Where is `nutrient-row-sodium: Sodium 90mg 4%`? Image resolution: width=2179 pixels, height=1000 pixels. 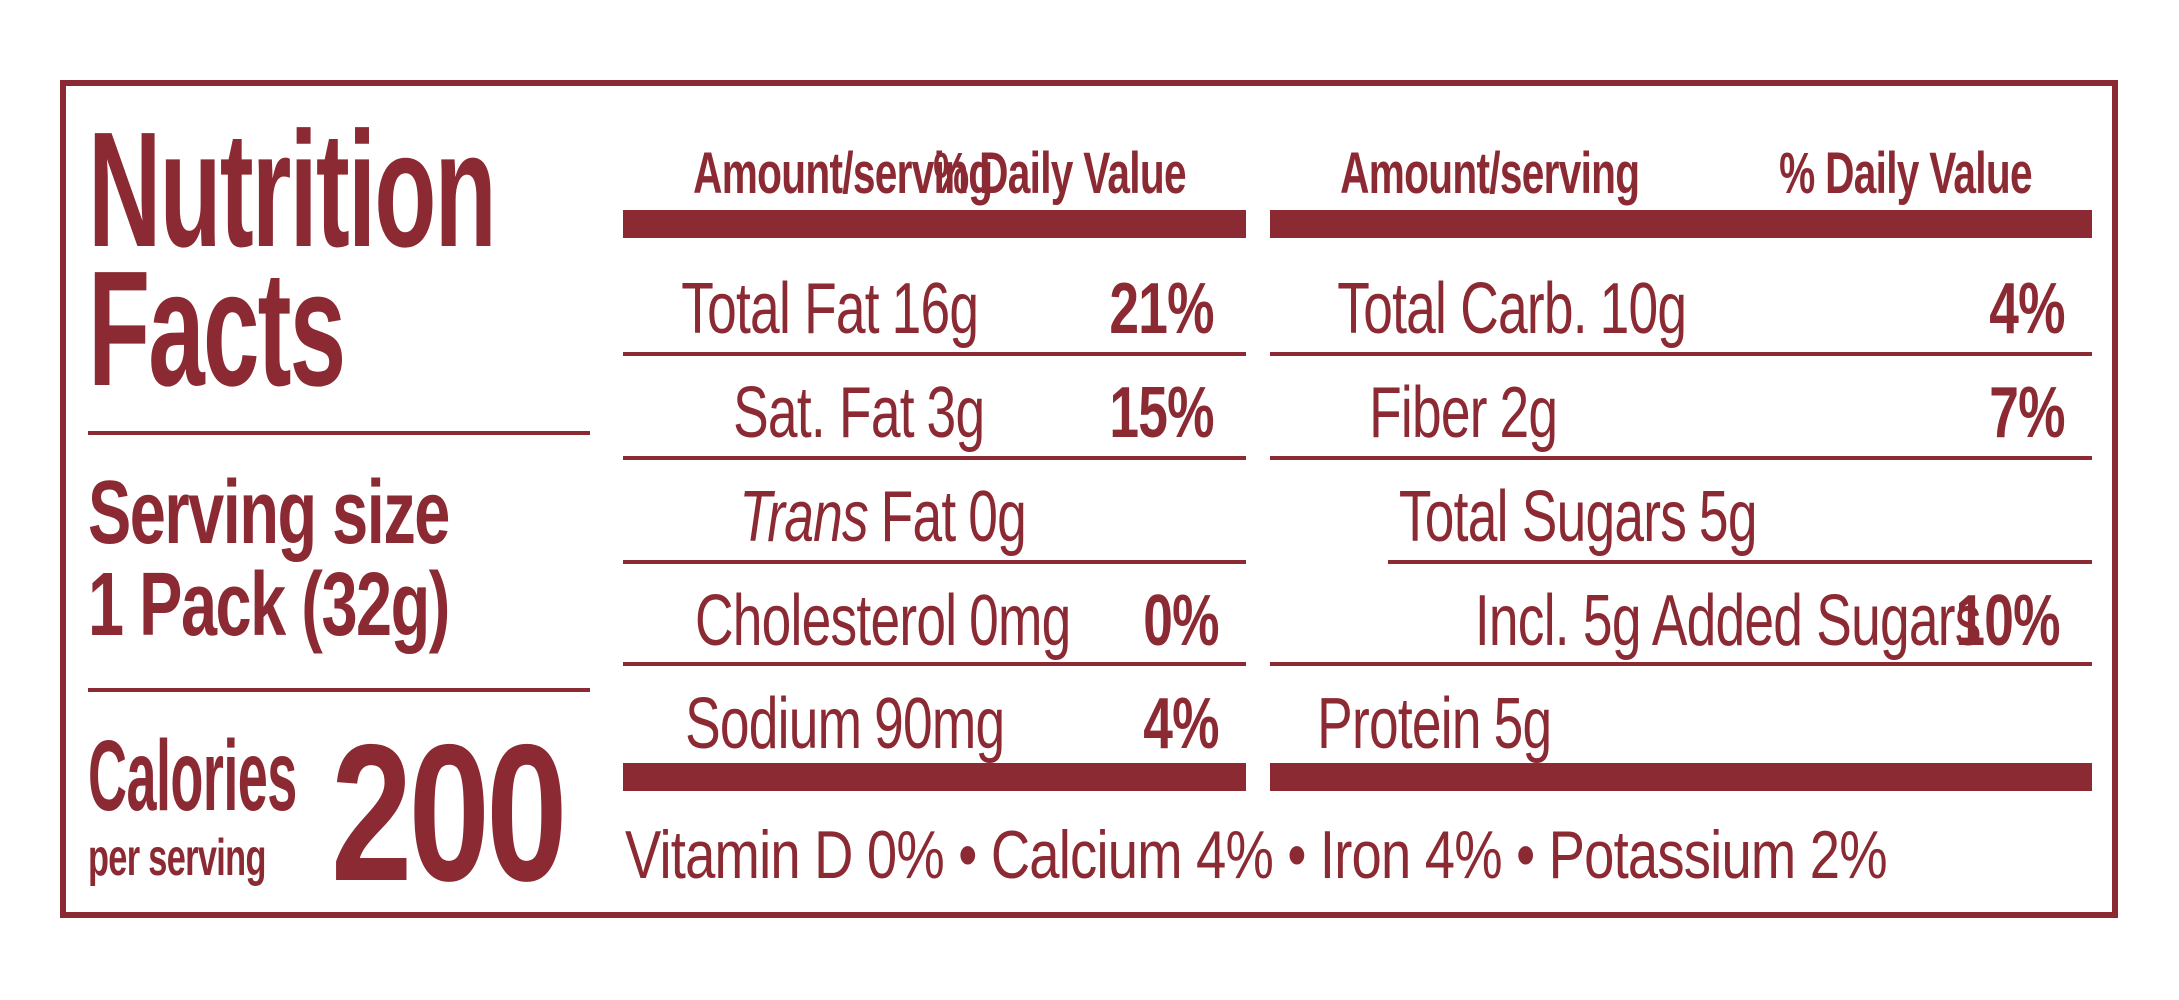
nutrient-row-sodium: Sodium 90mg 4% is located at coordinates (952, 724).